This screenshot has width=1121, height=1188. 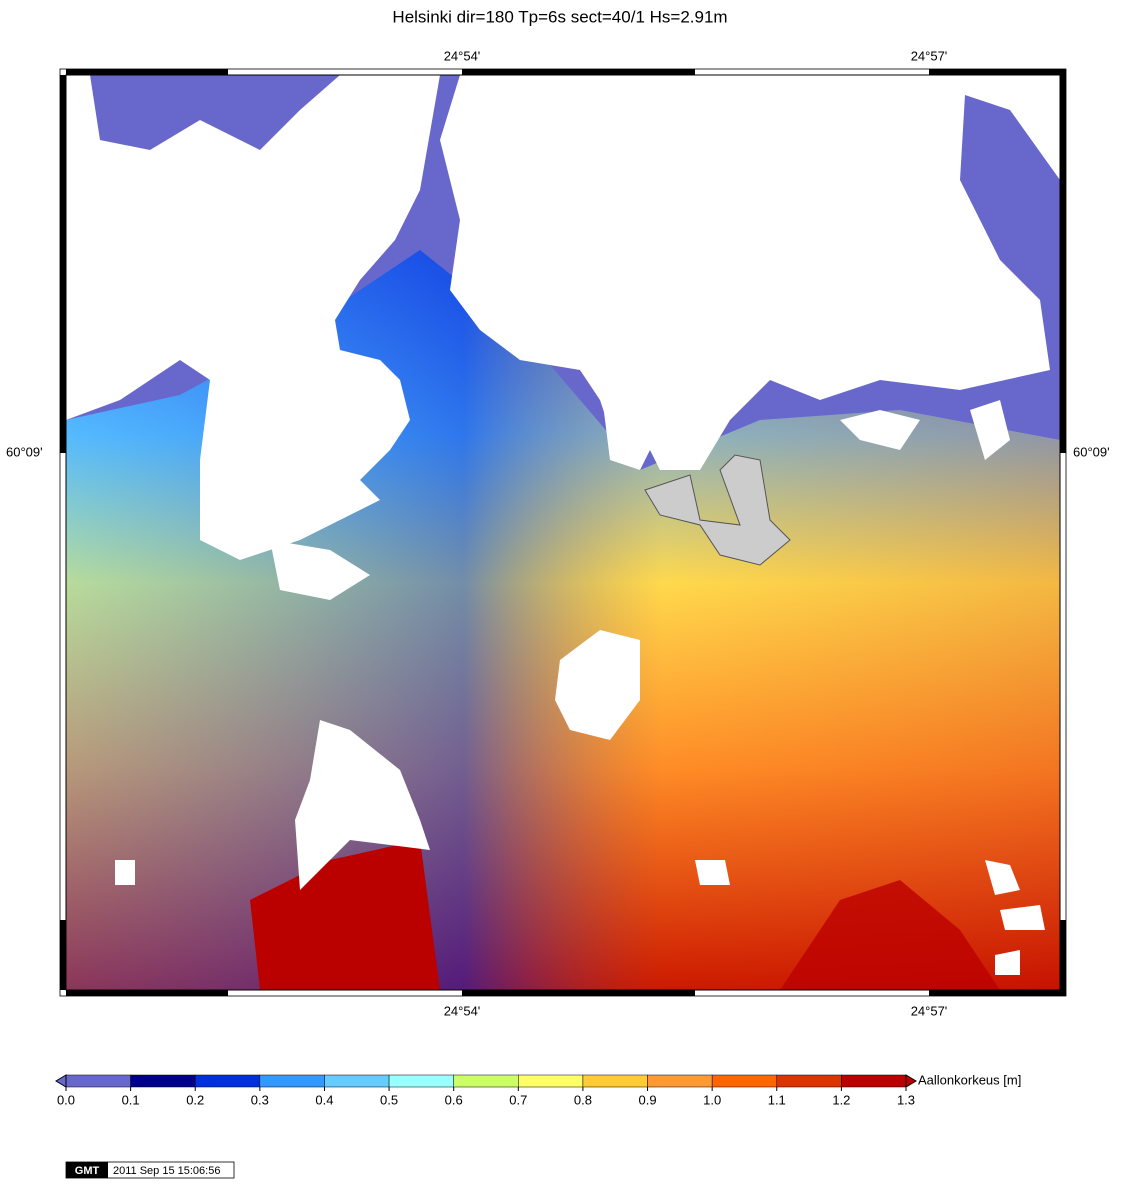 I want to click on colorbar-tick-label: 0.5, so click(x=389, y=1099).